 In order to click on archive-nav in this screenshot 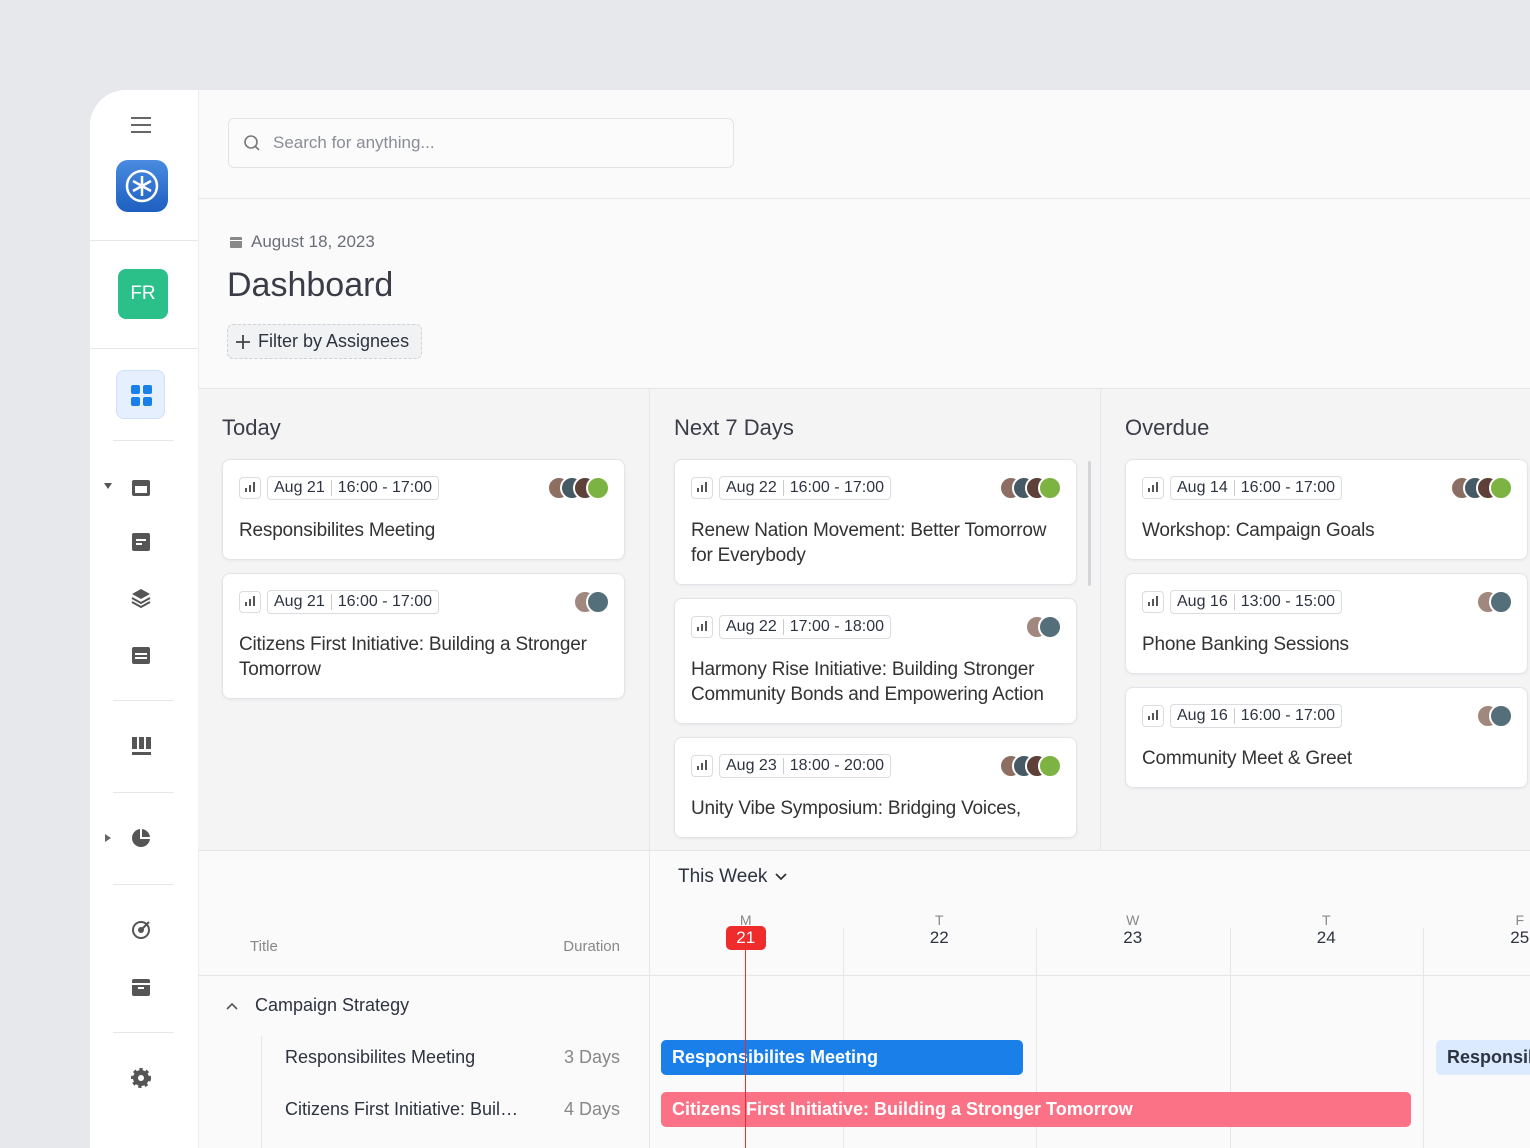, I will do `click(141, 987)`.